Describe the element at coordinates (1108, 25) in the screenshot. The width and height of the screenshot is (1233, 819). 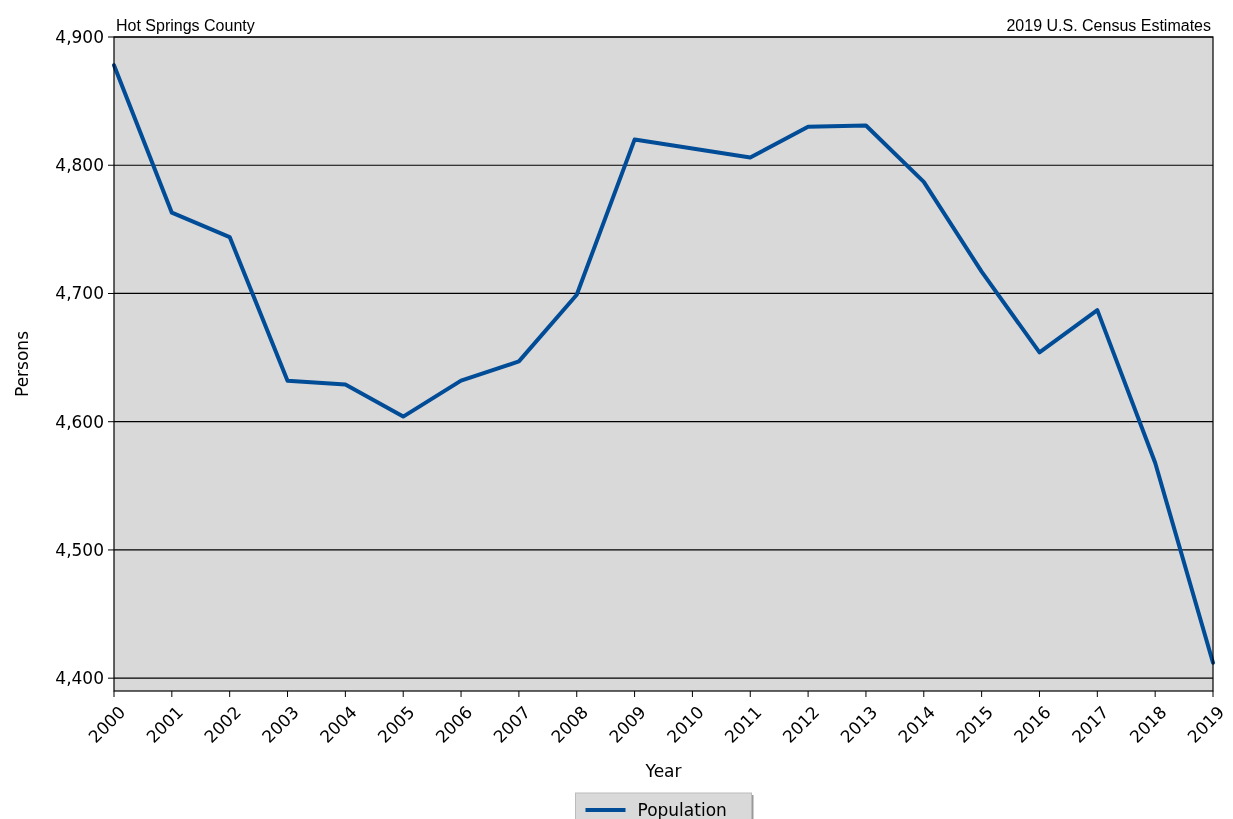
I see `text: 2019 U.S. Census Estimates` at that location.